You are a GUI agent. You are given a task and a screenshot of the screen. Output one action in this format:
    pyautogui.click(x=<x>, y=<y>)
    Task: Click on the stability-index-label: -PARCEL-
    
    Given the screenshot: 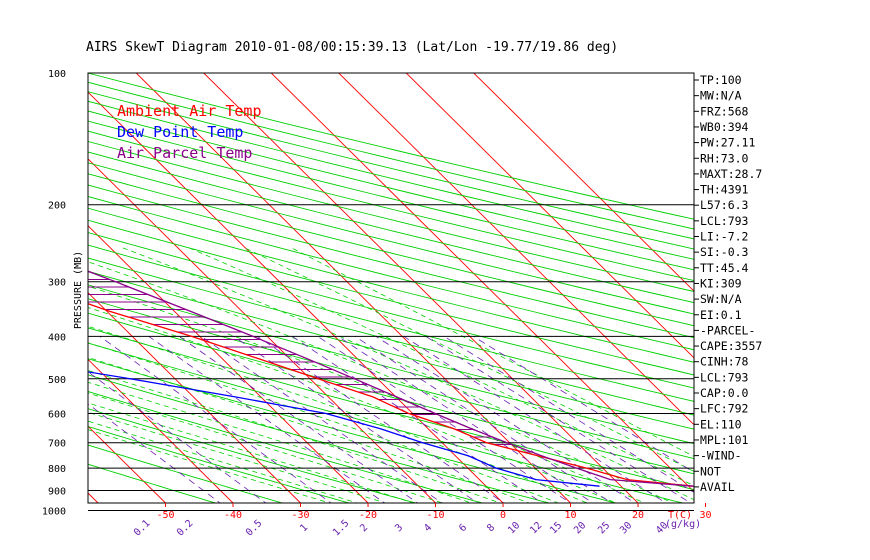 What is the action you would take?
    pyautogui.click(x=727, y=330)
    